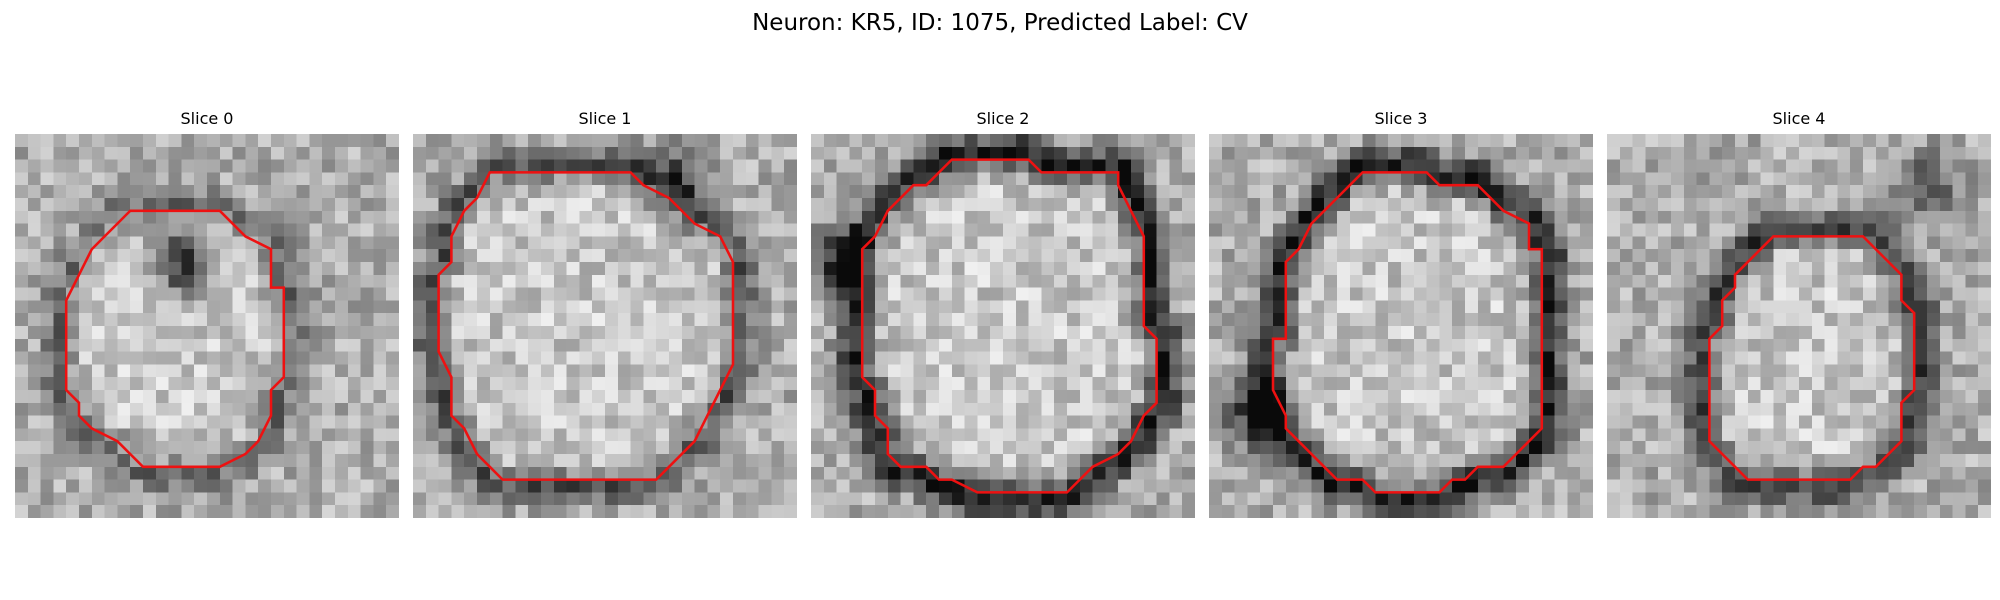  Describe the element at coordinates (1003, 118) in the screenshot. I see `slice-title: Slice 2` at that location.